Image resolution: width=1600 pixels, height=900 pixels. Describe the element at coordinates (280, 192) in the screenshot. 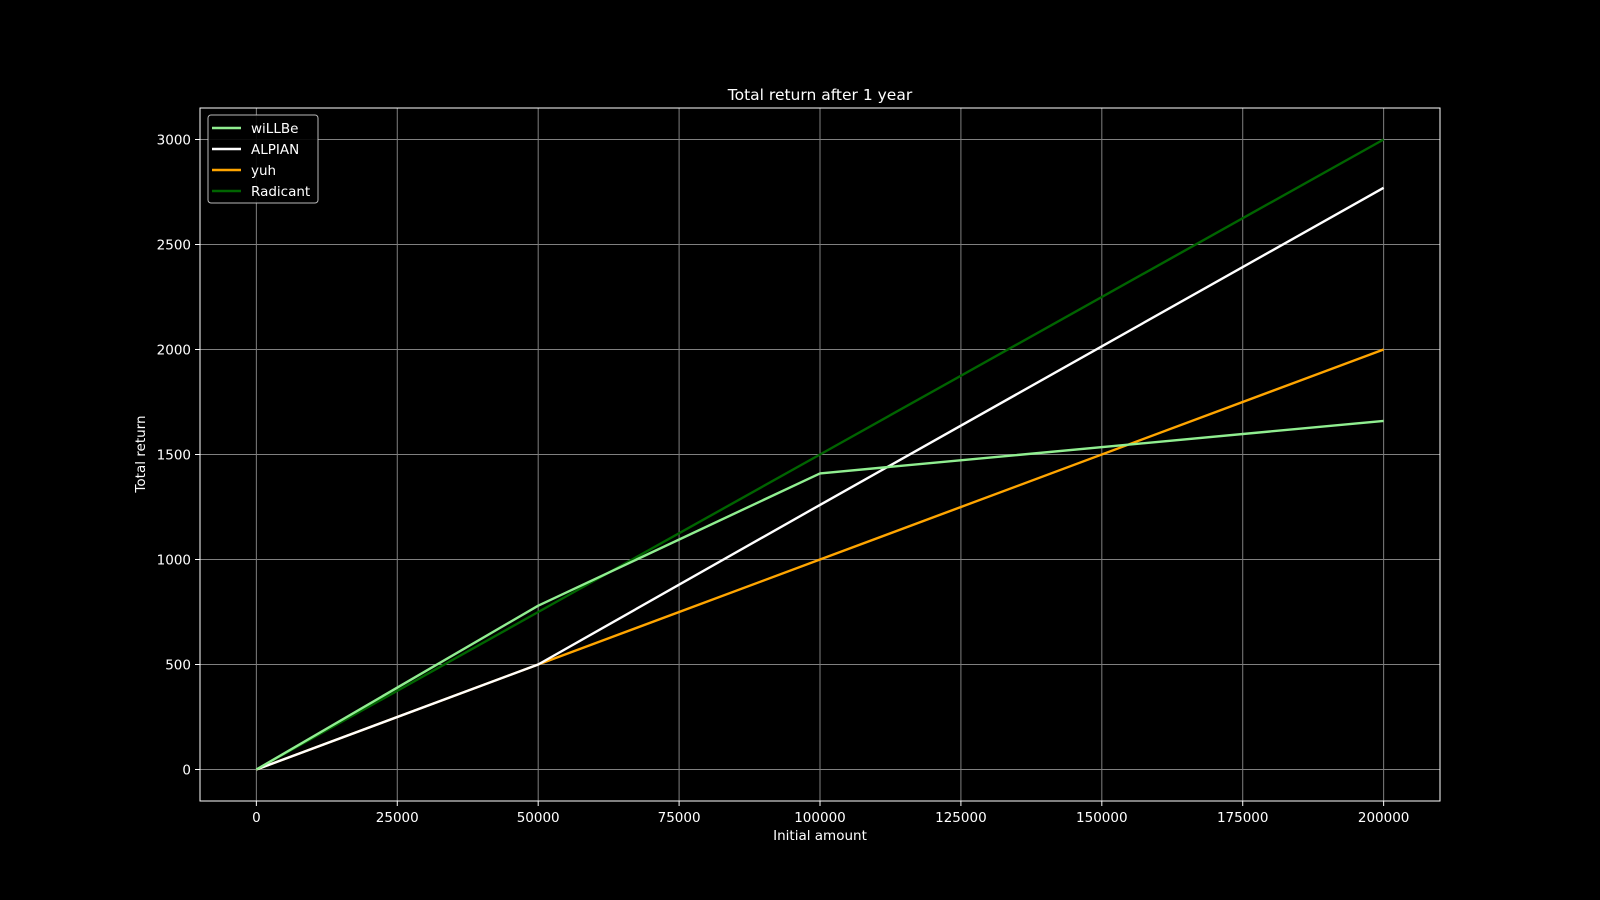

I see `legend-label: Radicant` at that location.